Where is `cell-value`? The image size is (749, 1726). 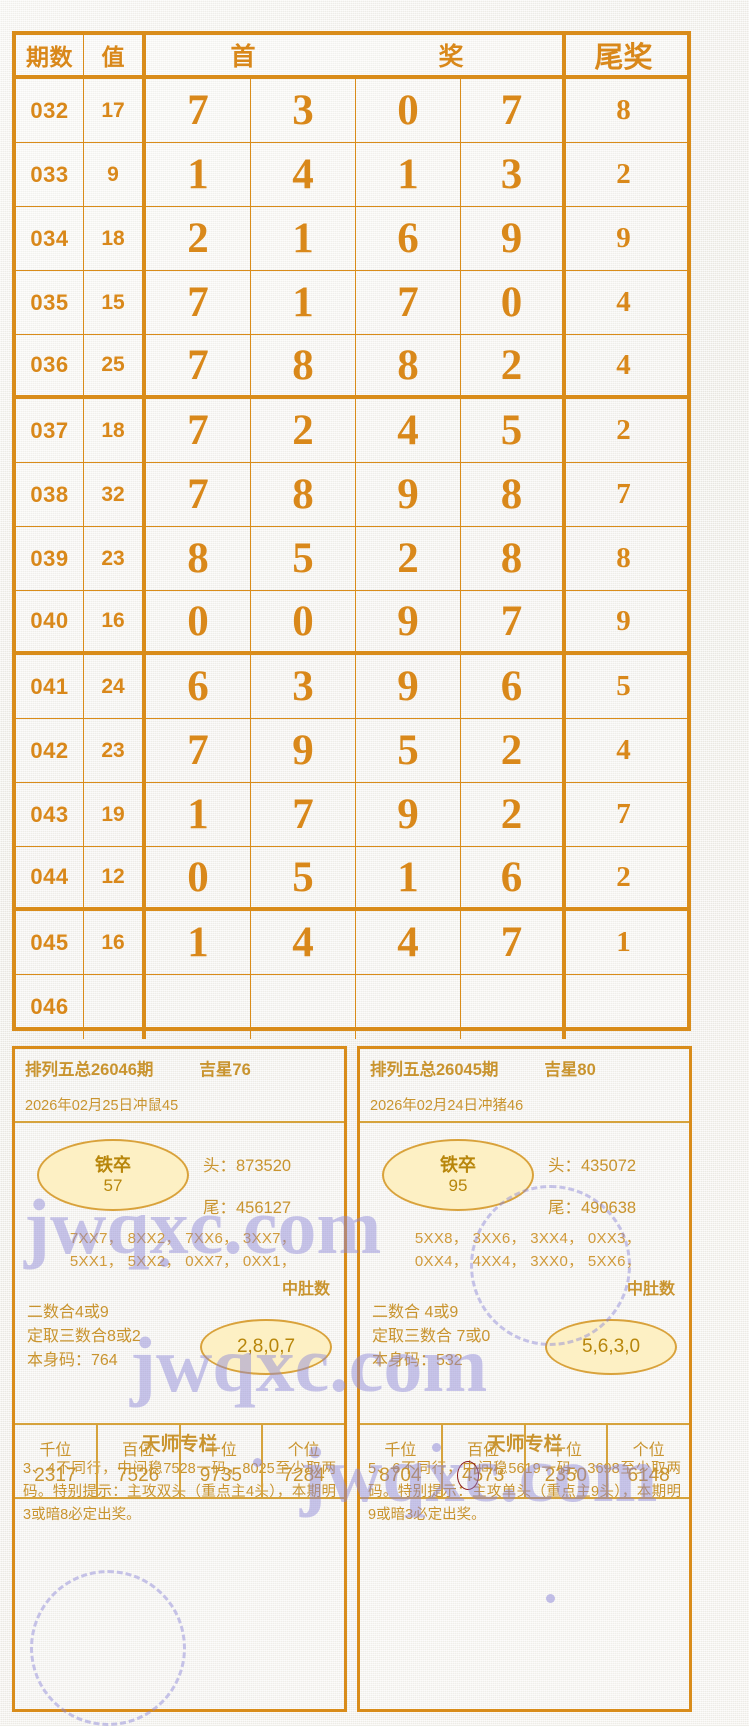
cell-value is located at coordinates (115, 1007).